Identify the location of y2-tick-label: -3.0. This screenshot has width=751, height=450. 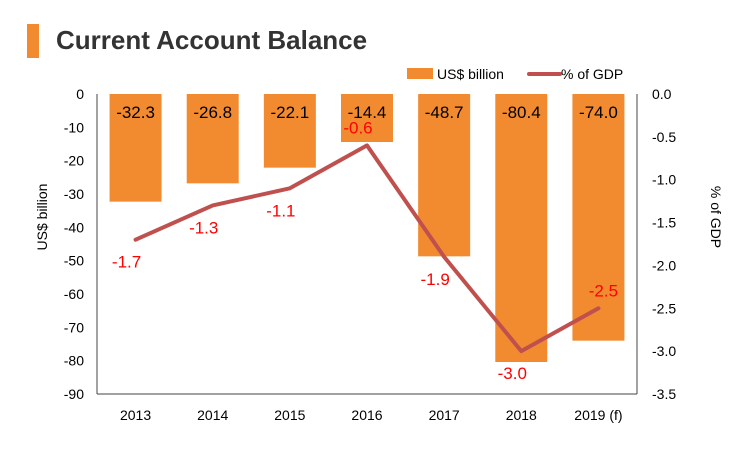
(664, 351).